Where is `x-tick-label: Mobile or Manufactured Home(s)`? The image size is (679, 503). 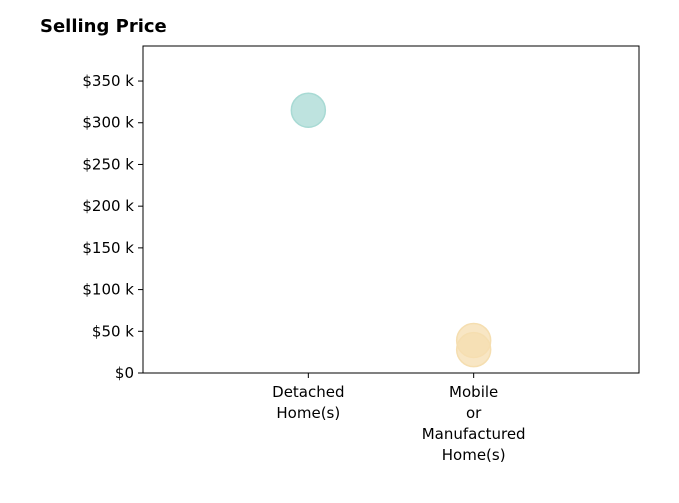
x-tick-label: Mobile or Manufactured Home(s) is located at coordinates (474, 423).